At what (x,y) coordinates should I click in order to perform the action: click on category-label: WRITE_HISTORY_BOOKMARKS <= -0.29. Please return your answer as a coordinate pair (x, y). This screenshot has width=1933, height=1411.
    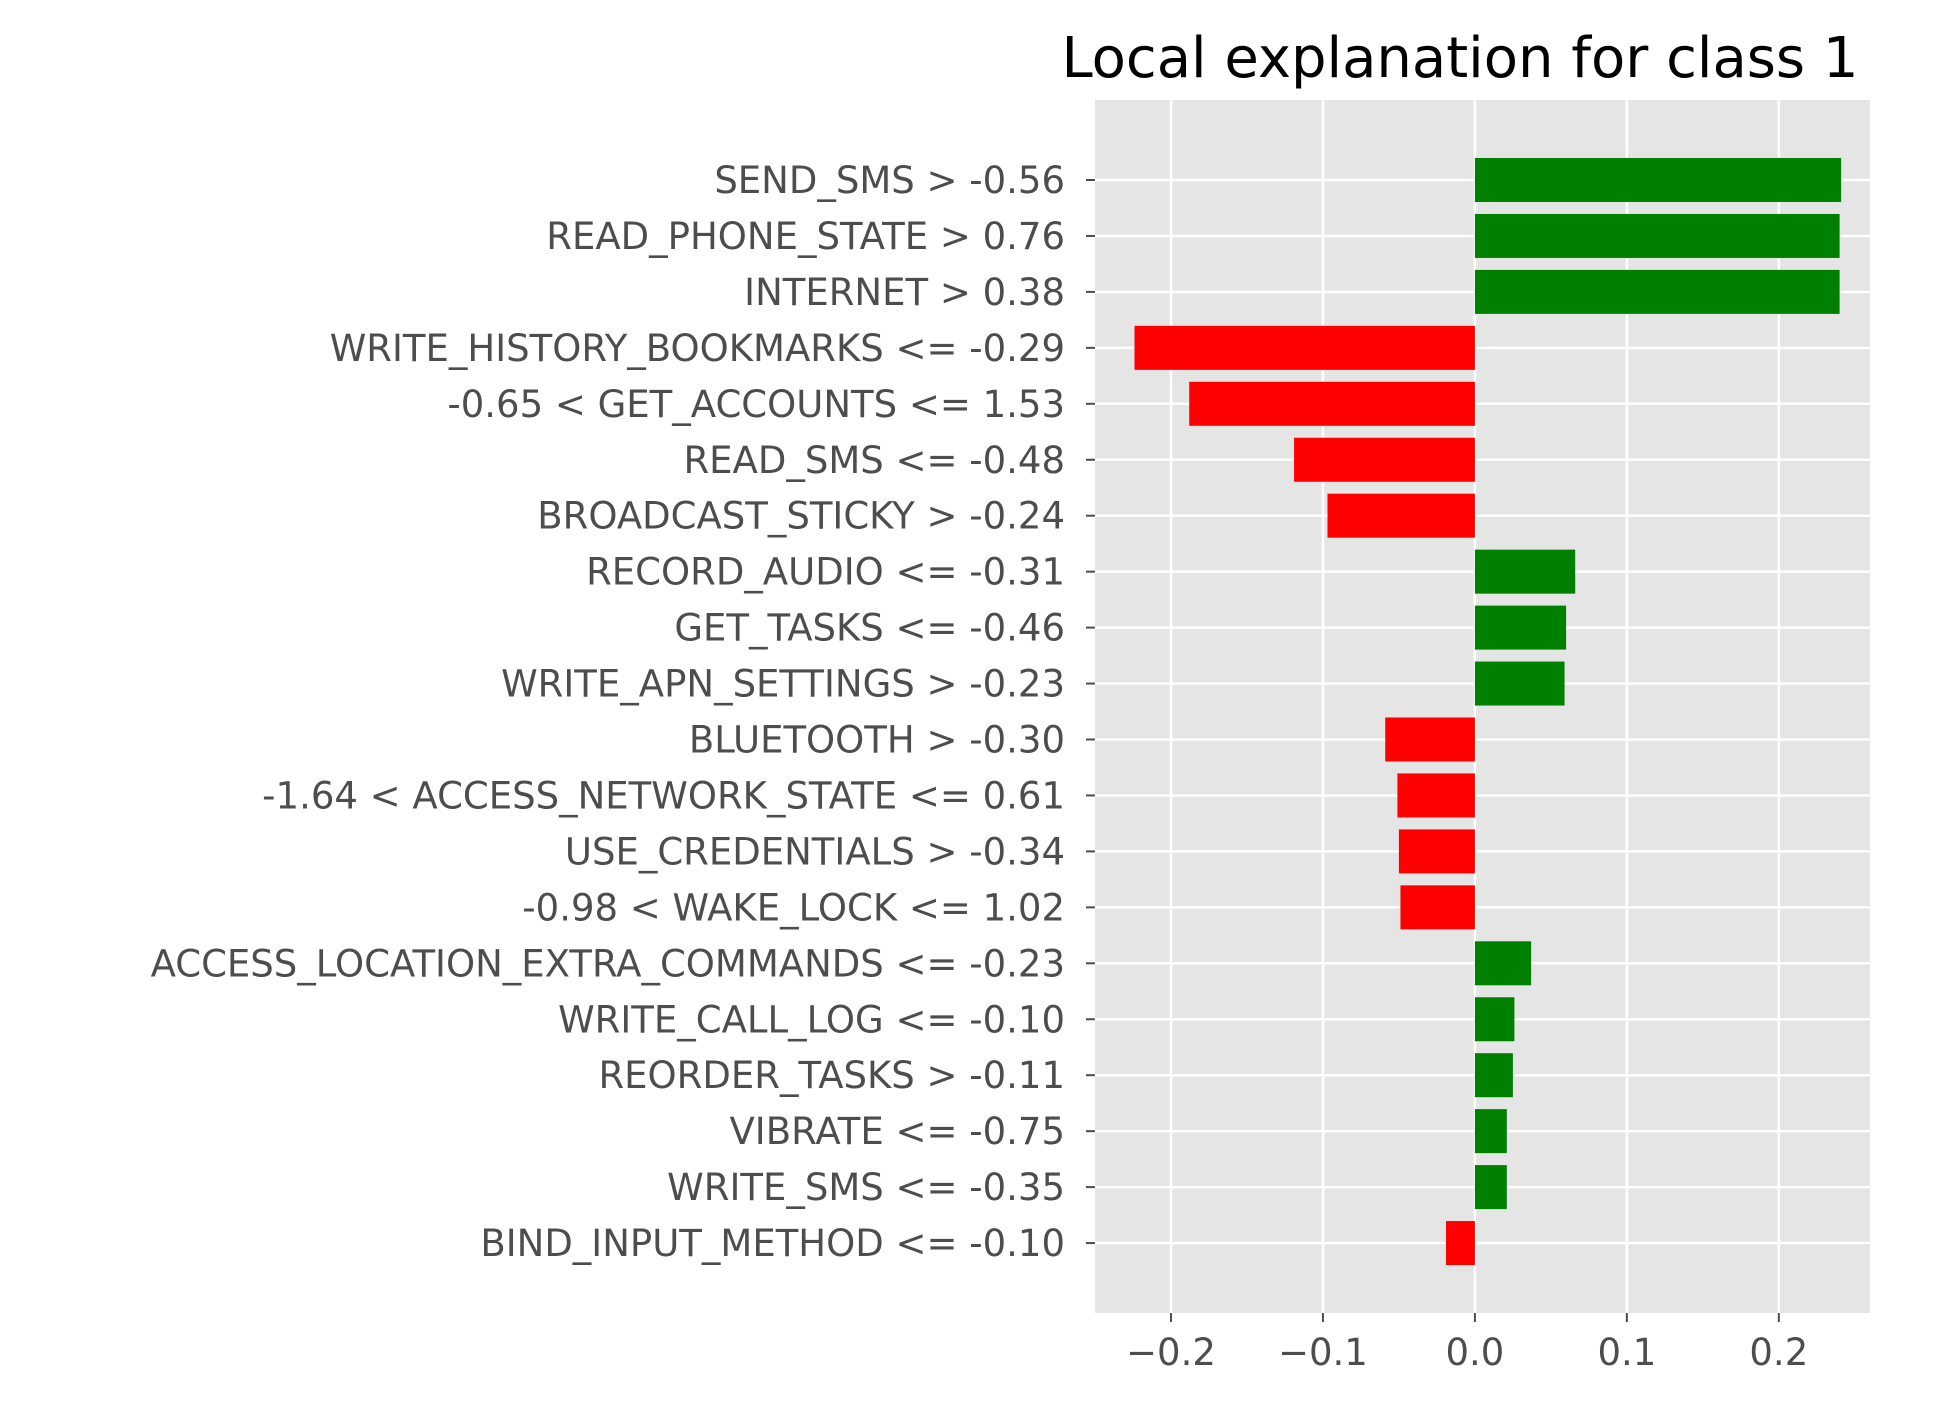
    Looking at the image, I should click on (697, 348).